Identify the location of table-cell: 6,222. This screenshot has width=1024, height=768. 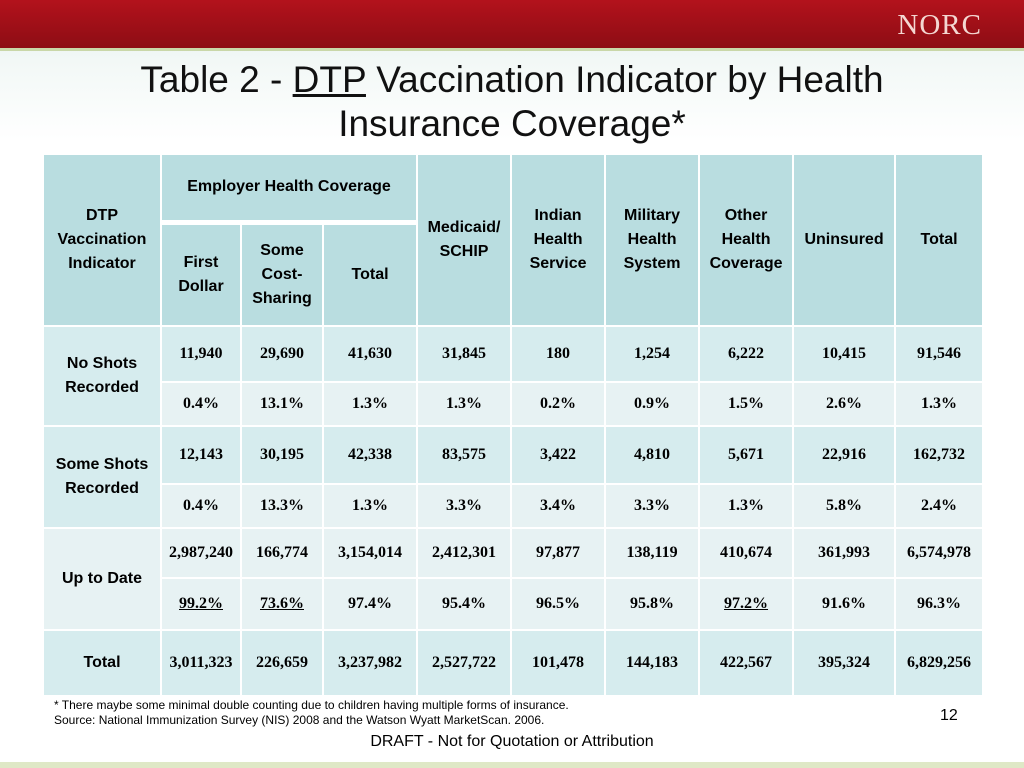
(746, 354).